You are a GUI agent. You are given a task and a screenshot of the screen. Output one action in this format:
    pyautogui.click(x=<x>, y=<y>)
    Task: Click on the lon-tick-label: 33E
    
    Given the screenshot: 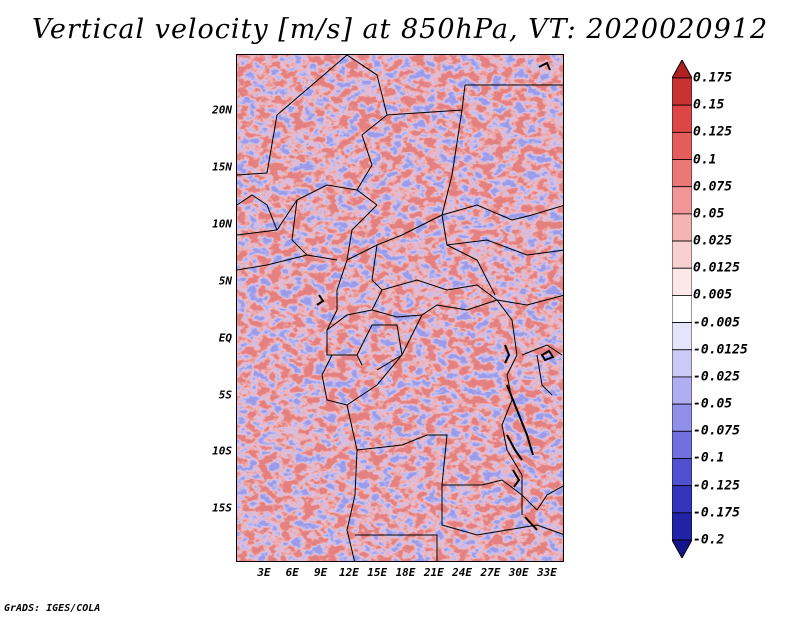 What is the action you would take?
    pyautogui.click(x=547, y=572)
    